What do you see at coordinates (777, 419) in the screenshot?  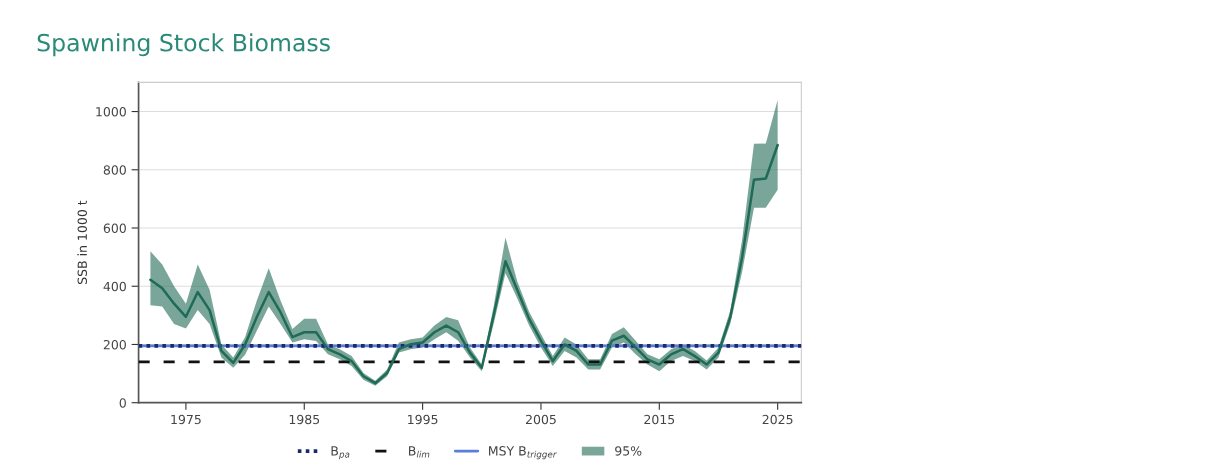 I see `x-tick-label: 2025` at bounding box center [777, 419].